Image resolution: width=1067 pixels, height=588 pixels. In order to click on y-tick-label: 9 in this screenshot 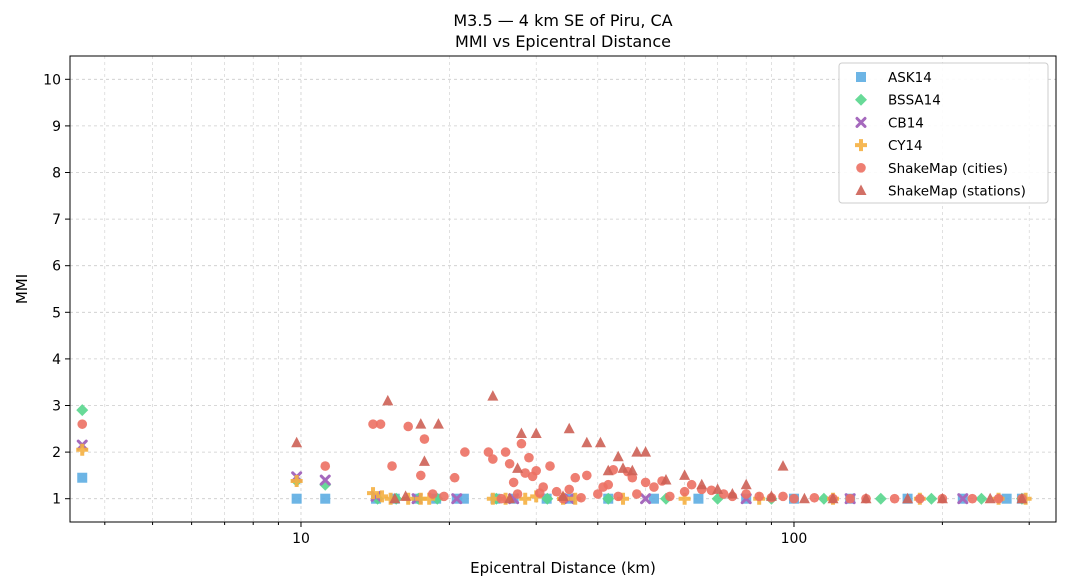, I will do `click(56, 127)`.